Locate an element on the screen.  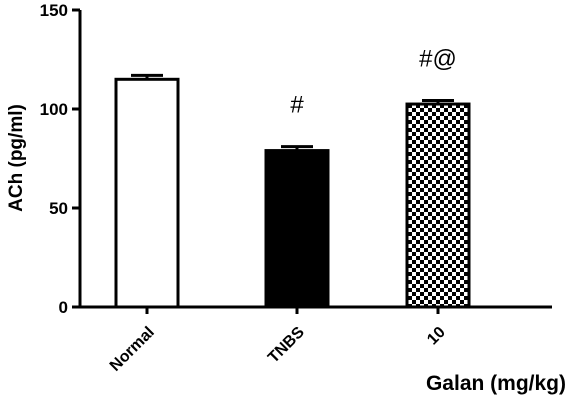
bar-normal is located at coordinates (147, 193).